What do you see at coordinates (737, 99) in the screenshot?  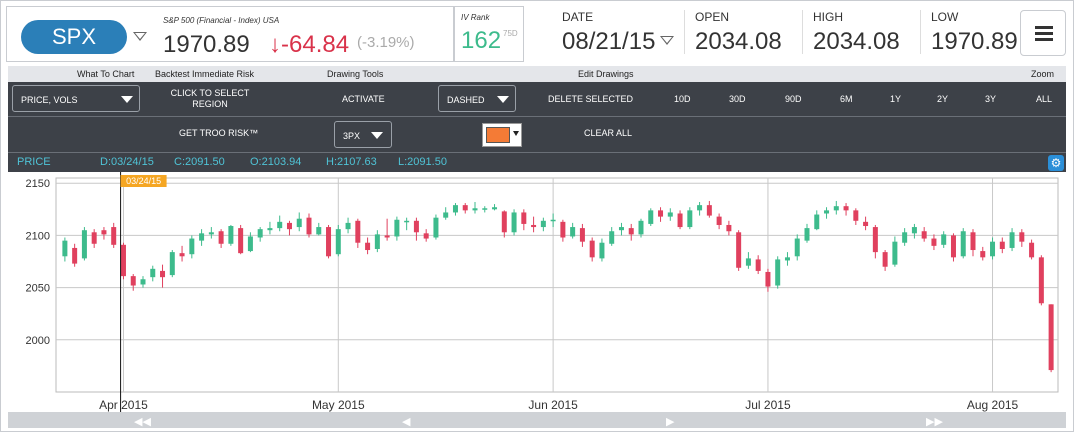 I see `zoom-30d: 30D` at bounding box center [737, 99].